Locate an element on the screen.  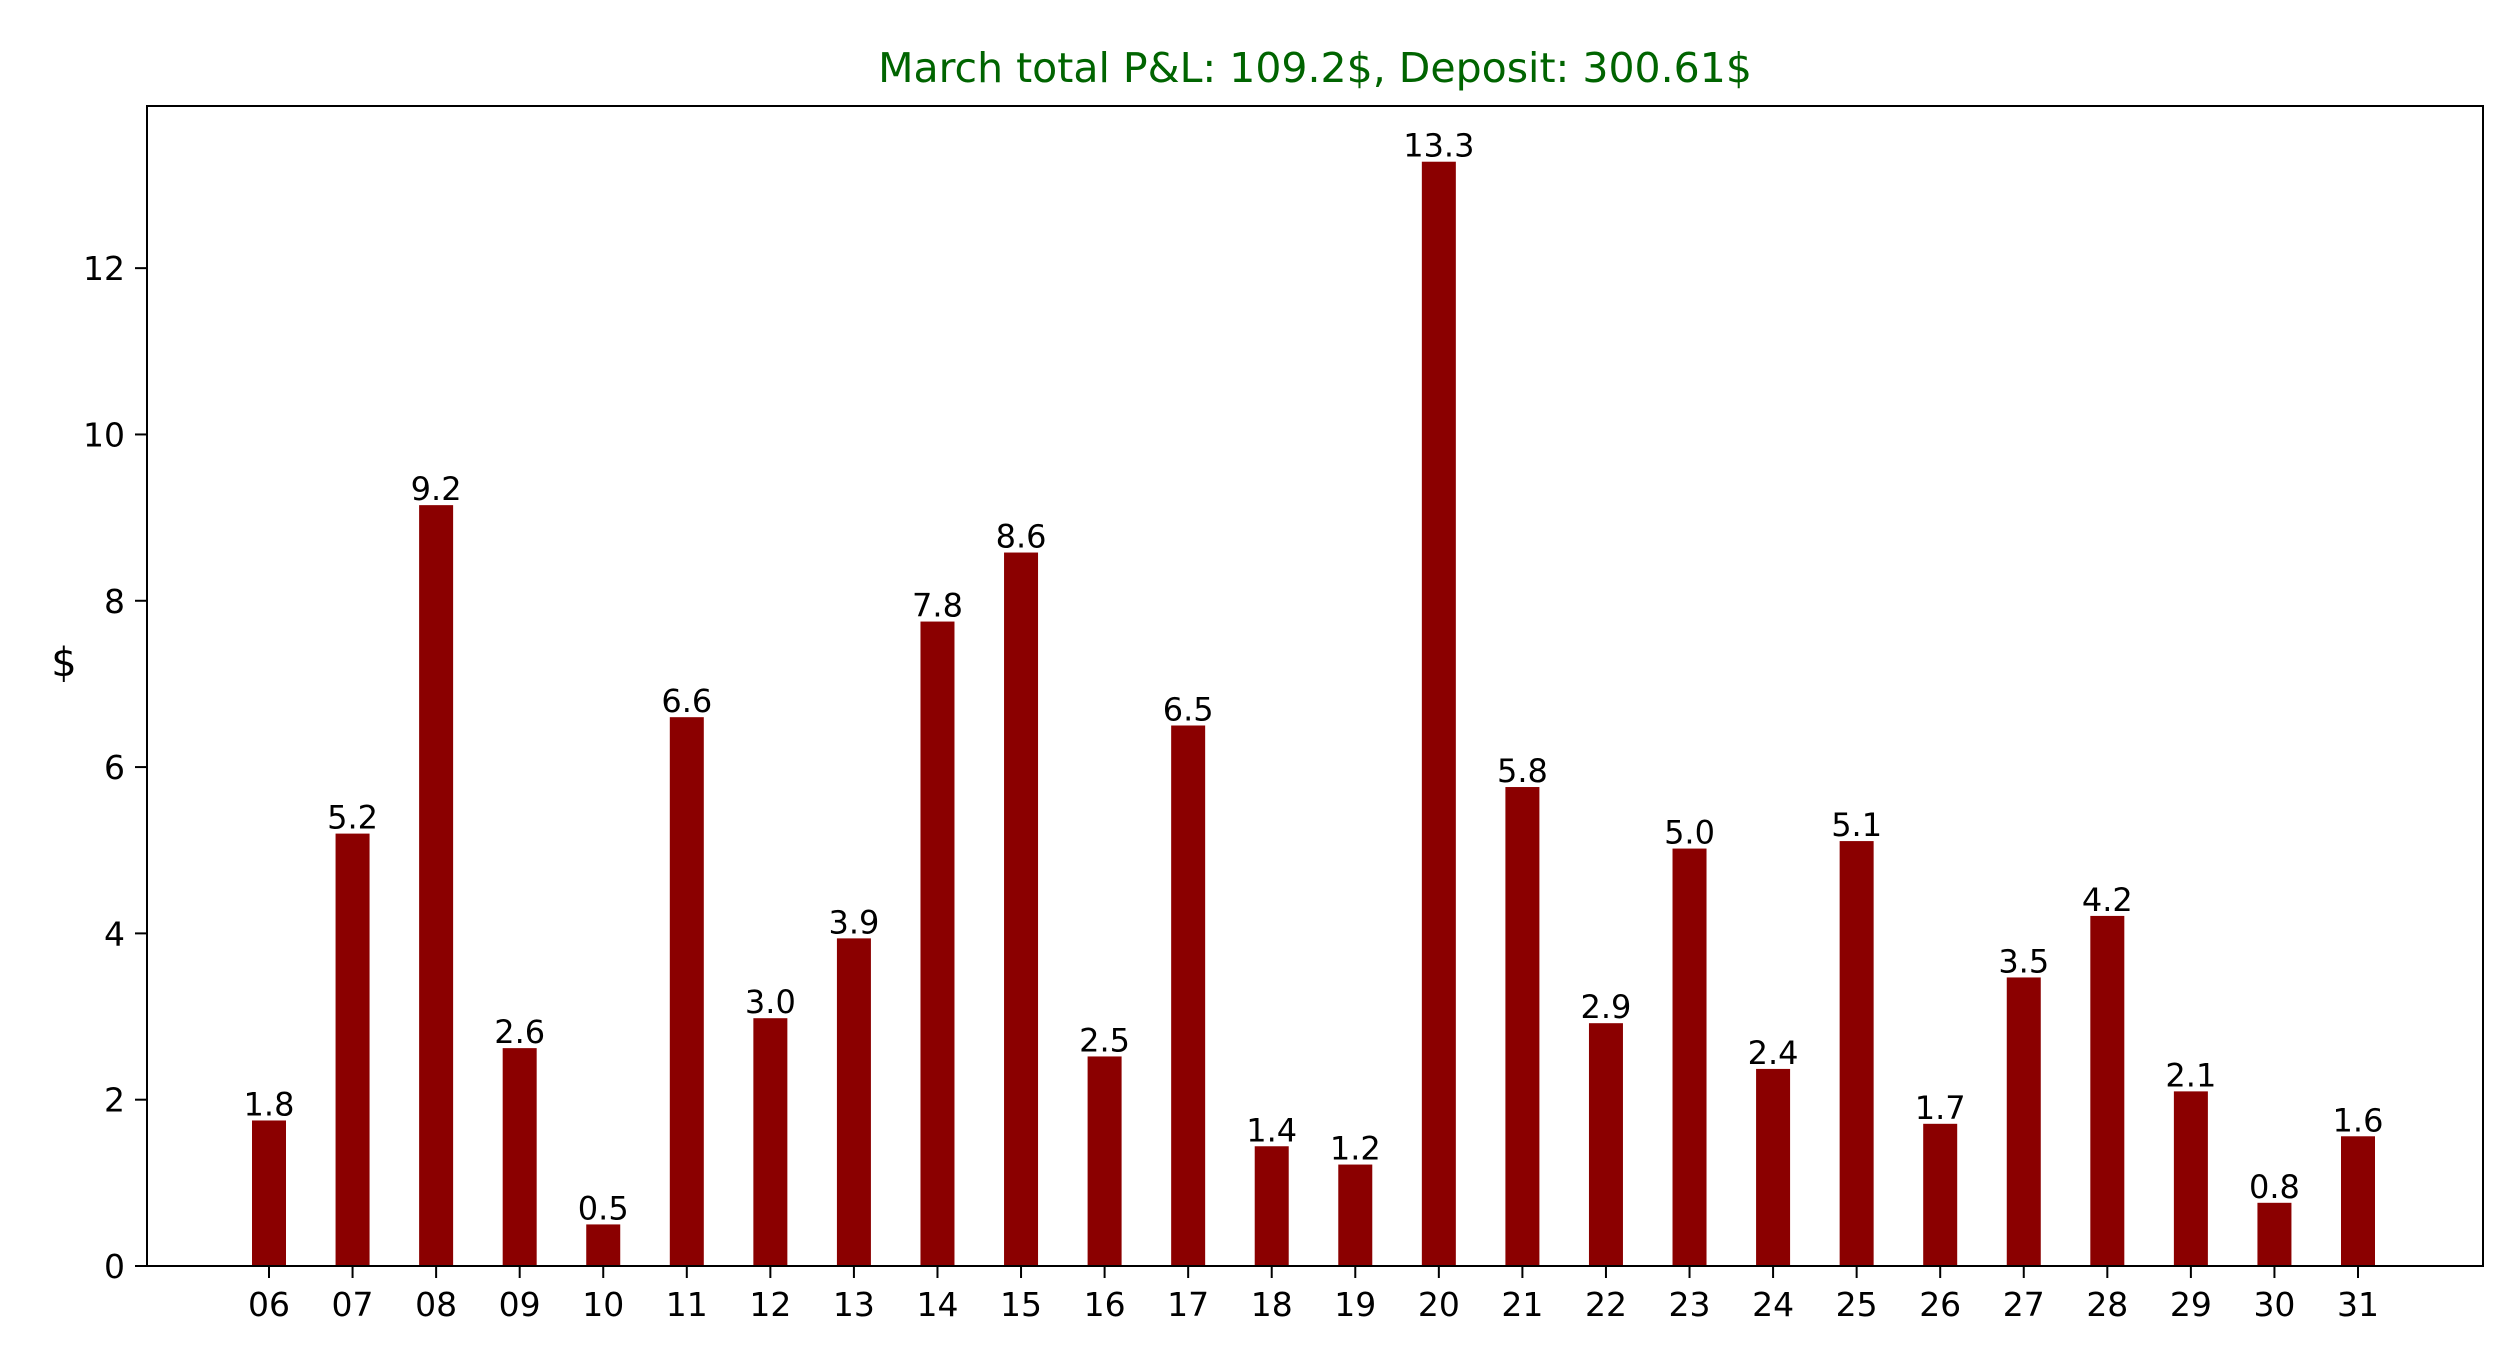
bar-value-label-24: 2.4 is located at coordinates (1773, 1053).